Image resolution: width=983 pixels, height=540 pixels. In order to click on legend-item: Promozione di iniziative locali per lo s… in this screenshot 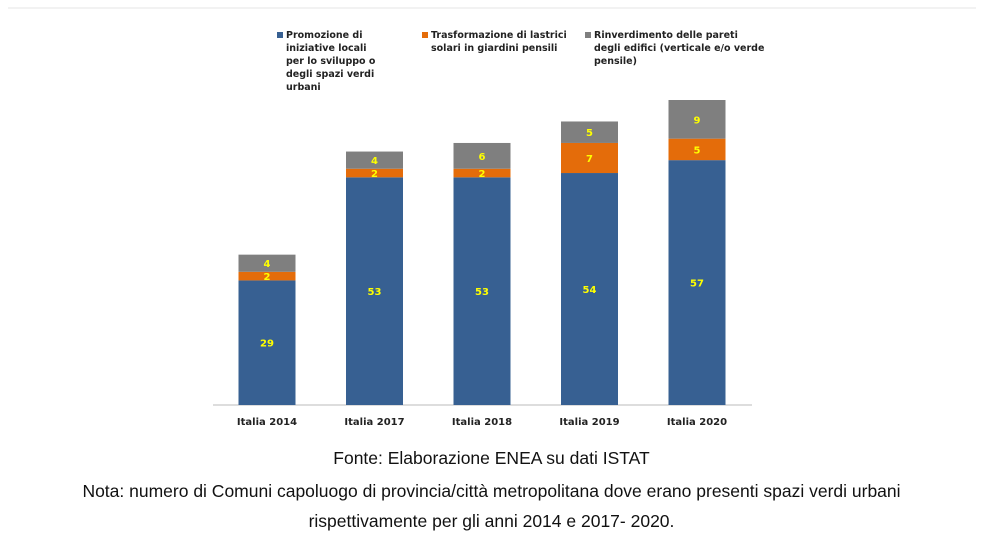, I will do `click(332, 61)`.